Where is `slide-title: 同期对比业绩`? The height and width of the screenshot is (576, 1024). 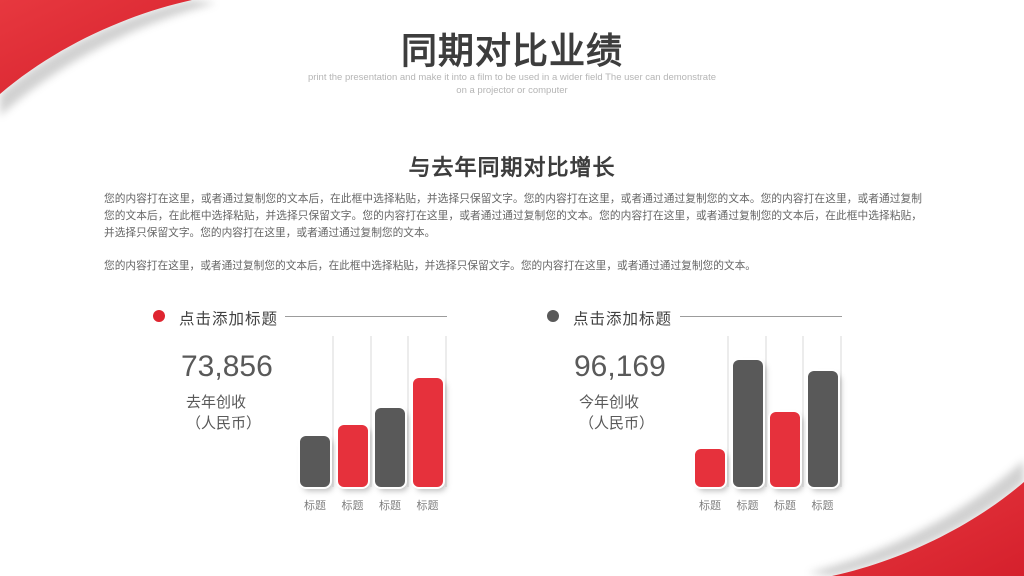 slide-title: 同期对比业绩 is located at coordinates (511, 50).